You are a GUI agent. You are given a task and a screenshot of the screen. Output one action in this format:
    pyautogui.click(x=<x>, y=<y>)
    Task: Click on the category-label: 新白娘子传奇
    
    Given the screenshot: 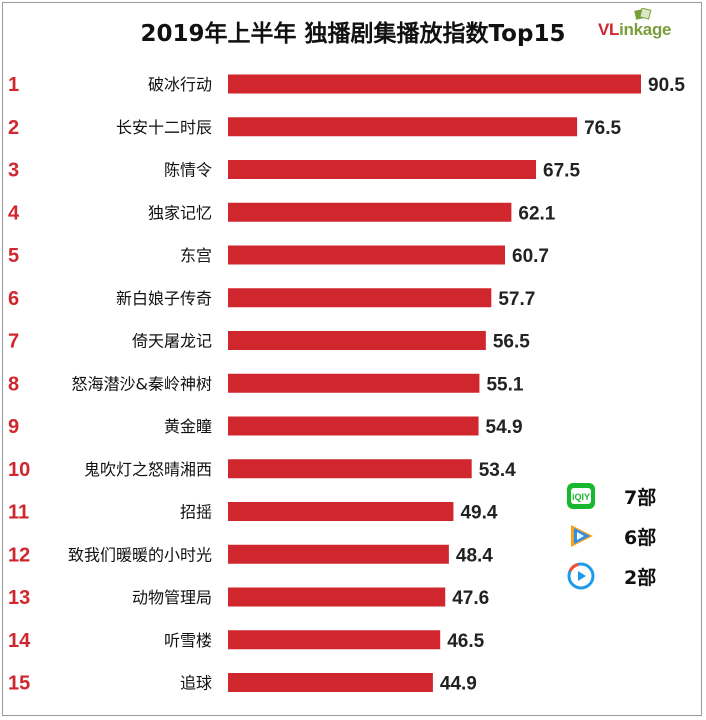 What is the action you would take?
    pyautogui.click(x=164, y=298)
    